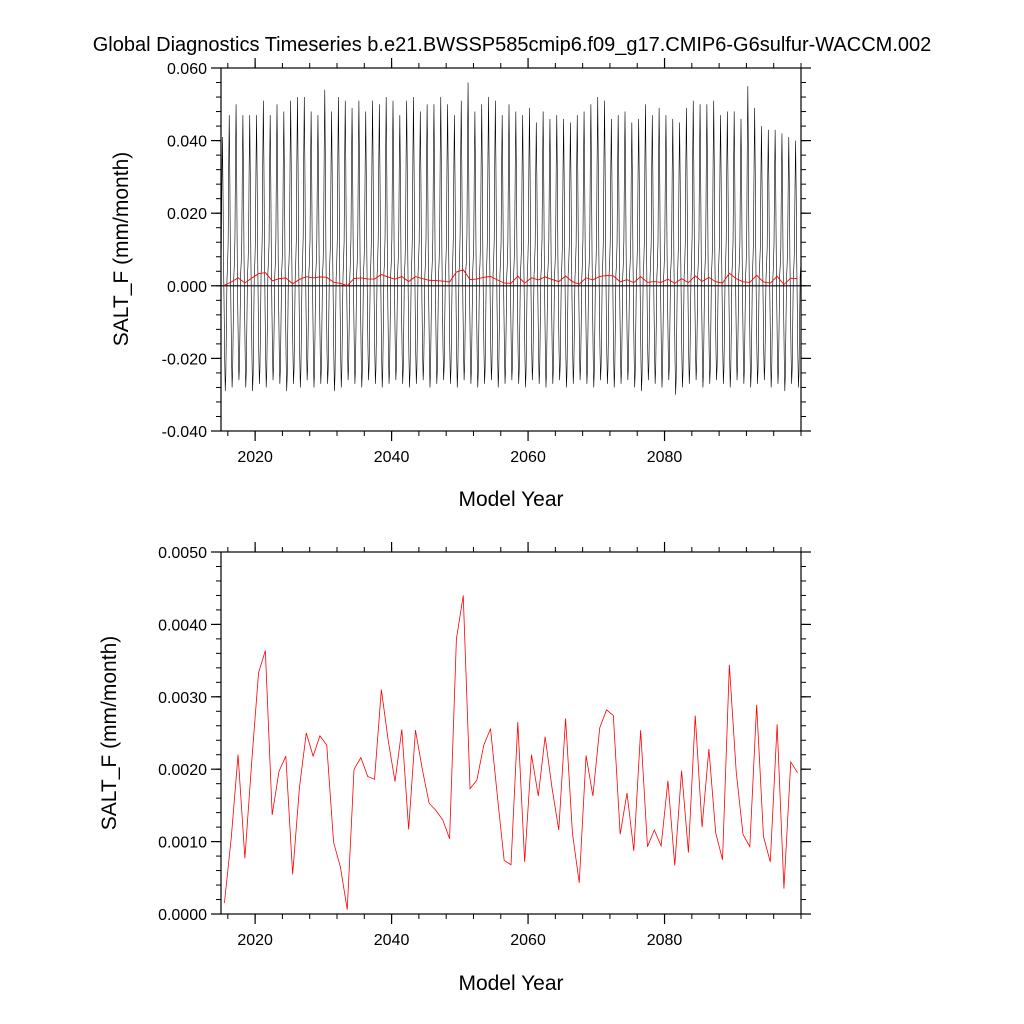 This screenshot has width=1024, height=1024. What do you see at coordinates (528, 457) in the screenshot?
I see `top-x-tick-label: 2060` at bounding box center [528, 457].